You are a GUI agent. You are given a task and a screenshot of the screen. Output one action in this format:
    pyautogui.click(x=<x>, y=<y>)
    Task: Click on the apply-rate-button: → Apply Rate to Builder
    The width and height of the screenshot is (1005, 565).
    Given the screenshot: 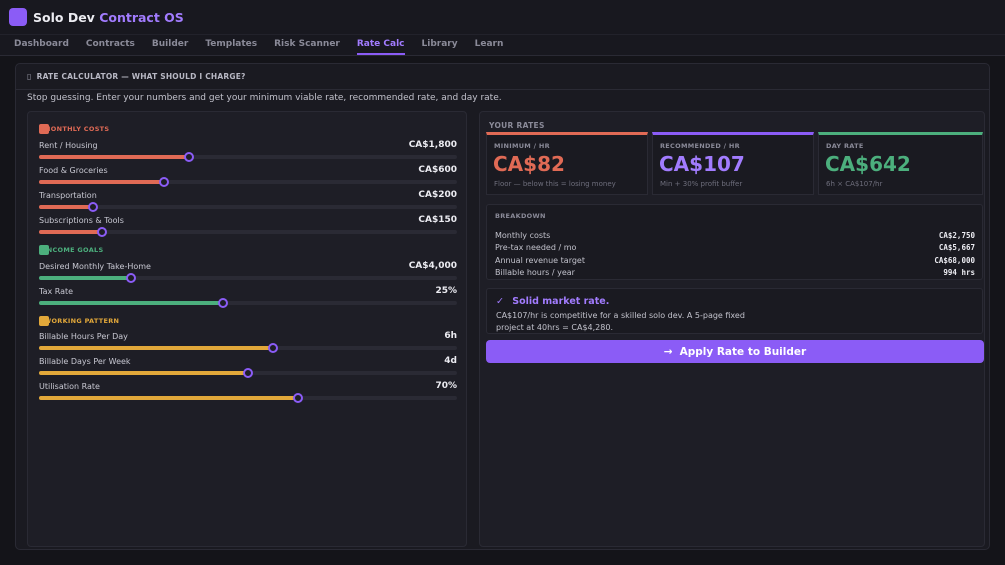 What is the action you would take?
    pyautogui.click(x=735, y=351)
    